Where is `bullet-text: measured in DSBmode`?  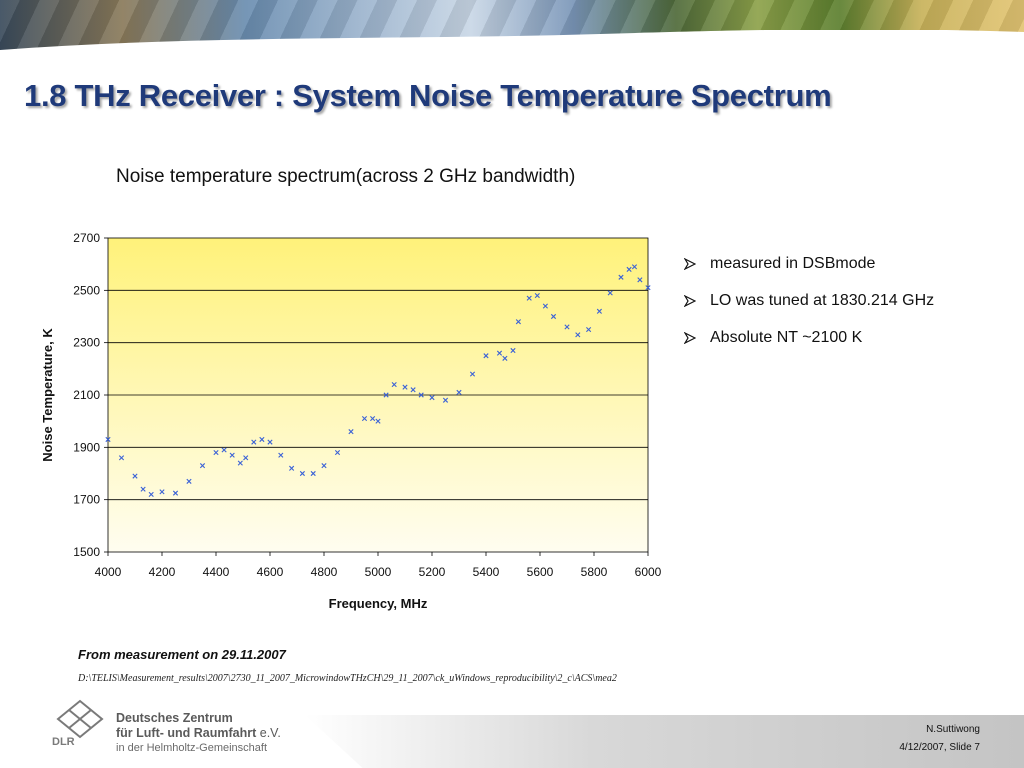
bullet-text: measured in DSBmode is located at coordinates (793, 263).